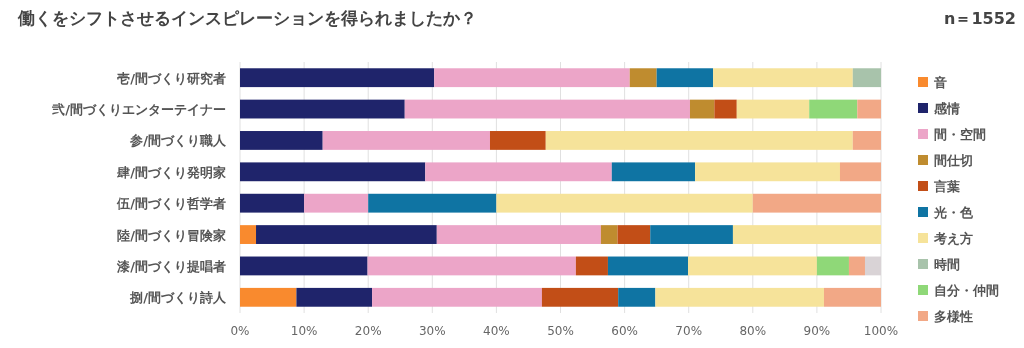 Image resolution: width=1024 pixels, height=348 pixels. Describe the element at coordinates (171, 204) in the screenshot. I see `y-tick-label: 伍/間づくり哲学者` at that location.